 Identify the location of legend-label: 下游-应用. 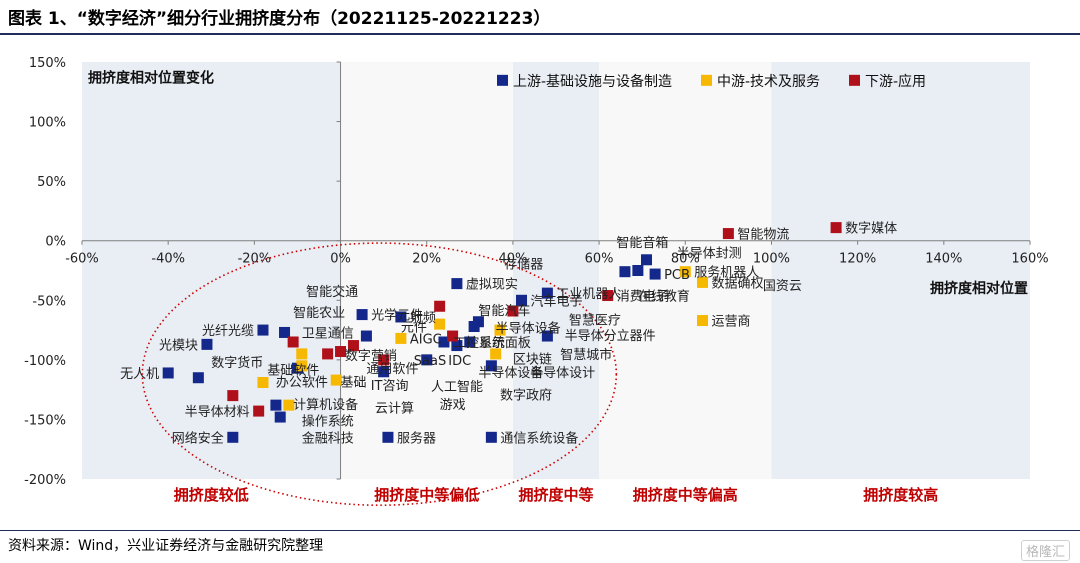
(895, 81).